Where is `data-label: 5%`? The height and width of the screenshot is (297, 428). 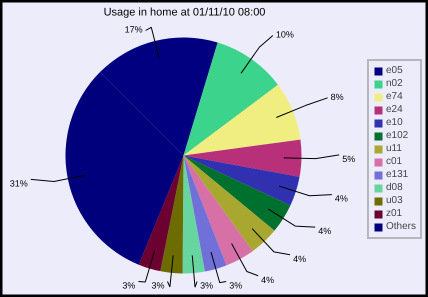
data-label: 5% is located at coordinates (349, 159).